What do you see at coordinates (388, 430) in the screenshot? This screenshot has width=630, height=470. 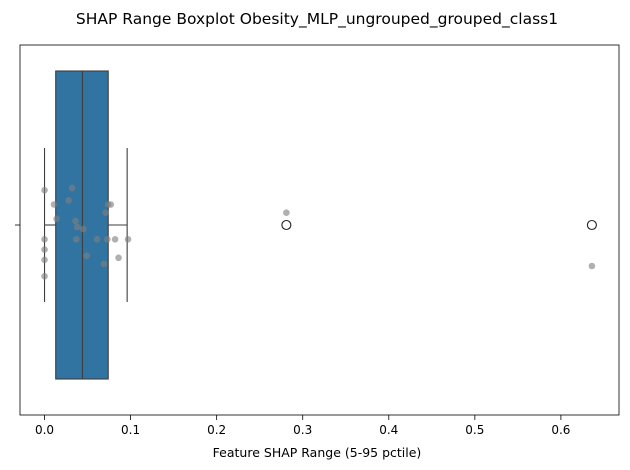 I see `x-tick-label: 0.4` at bounding box center [388, 430].